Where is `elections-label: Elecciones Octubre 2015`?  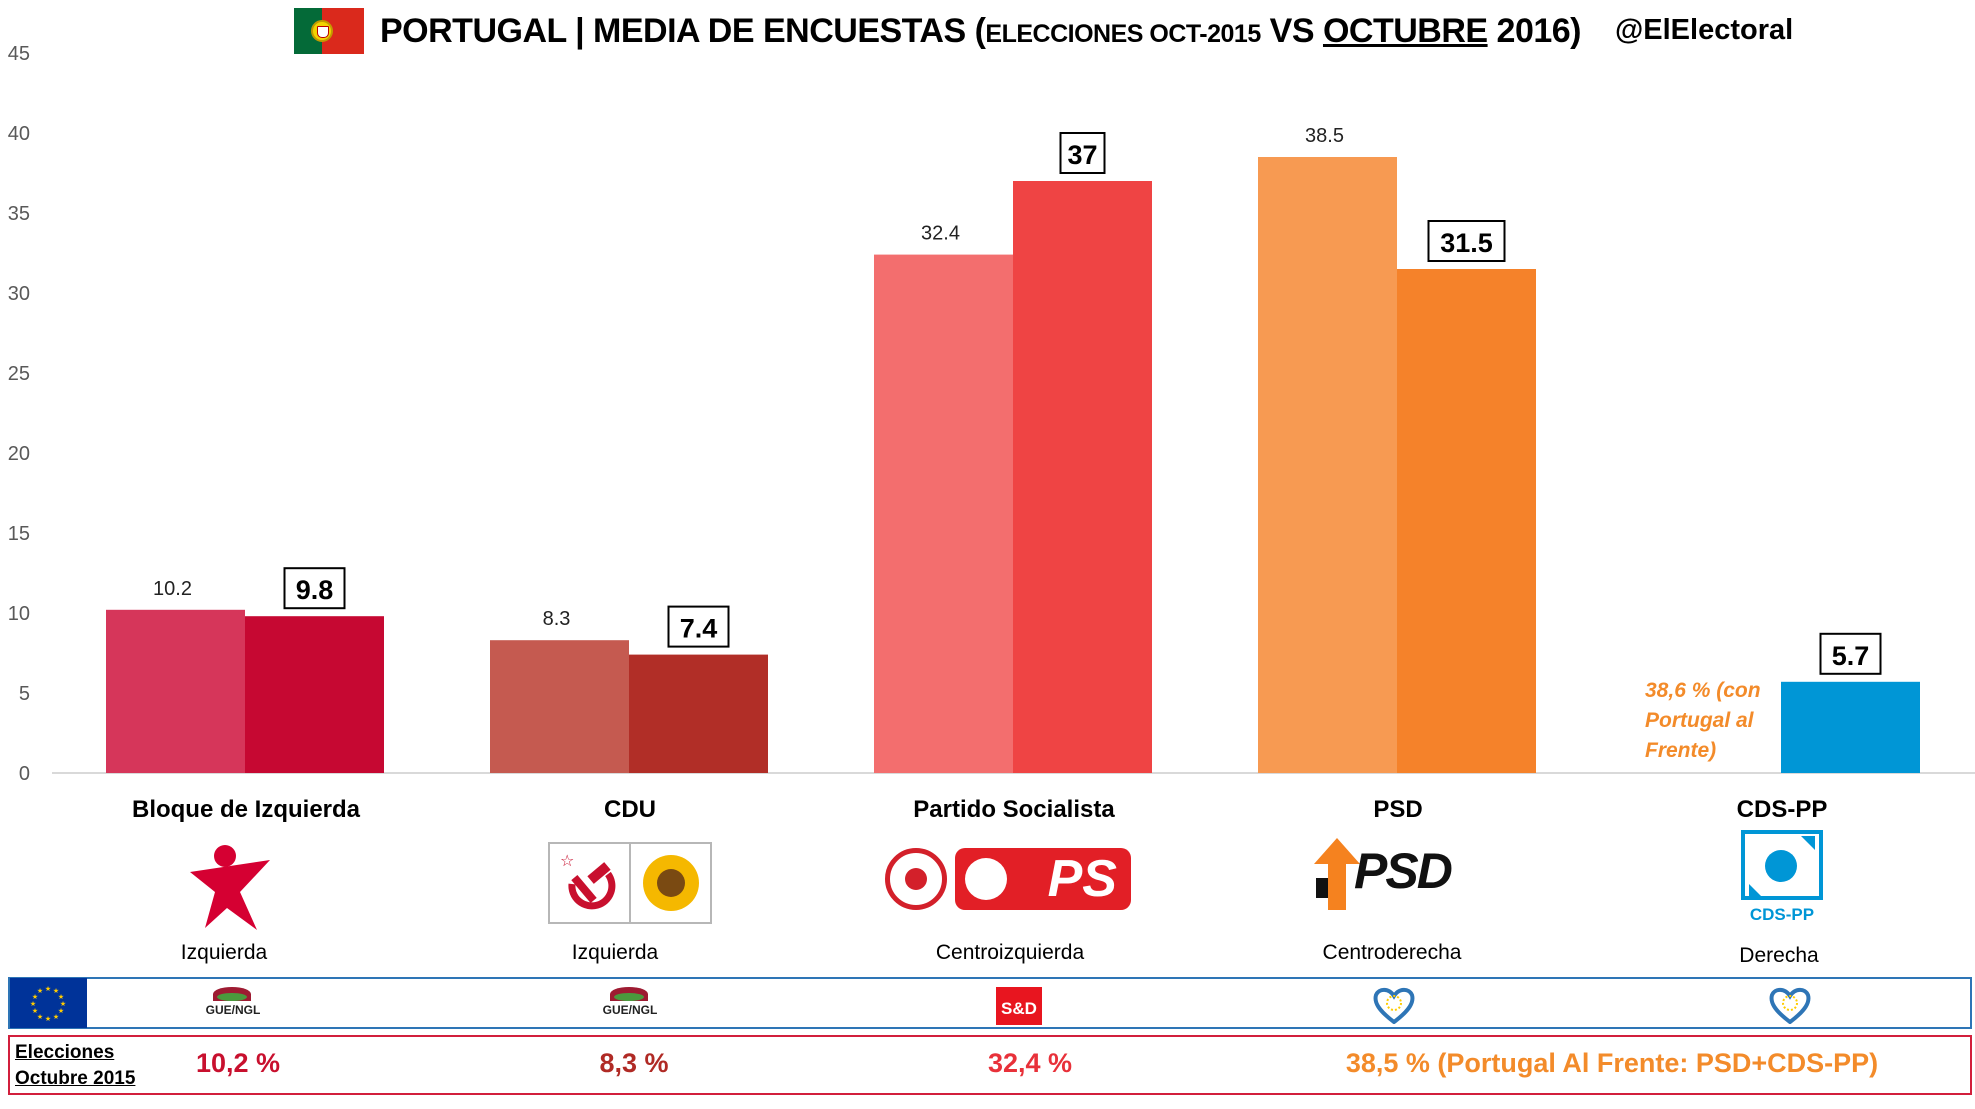 elections-label: Elecciones Octubre 2015 is located at coordinates (75, 1066).